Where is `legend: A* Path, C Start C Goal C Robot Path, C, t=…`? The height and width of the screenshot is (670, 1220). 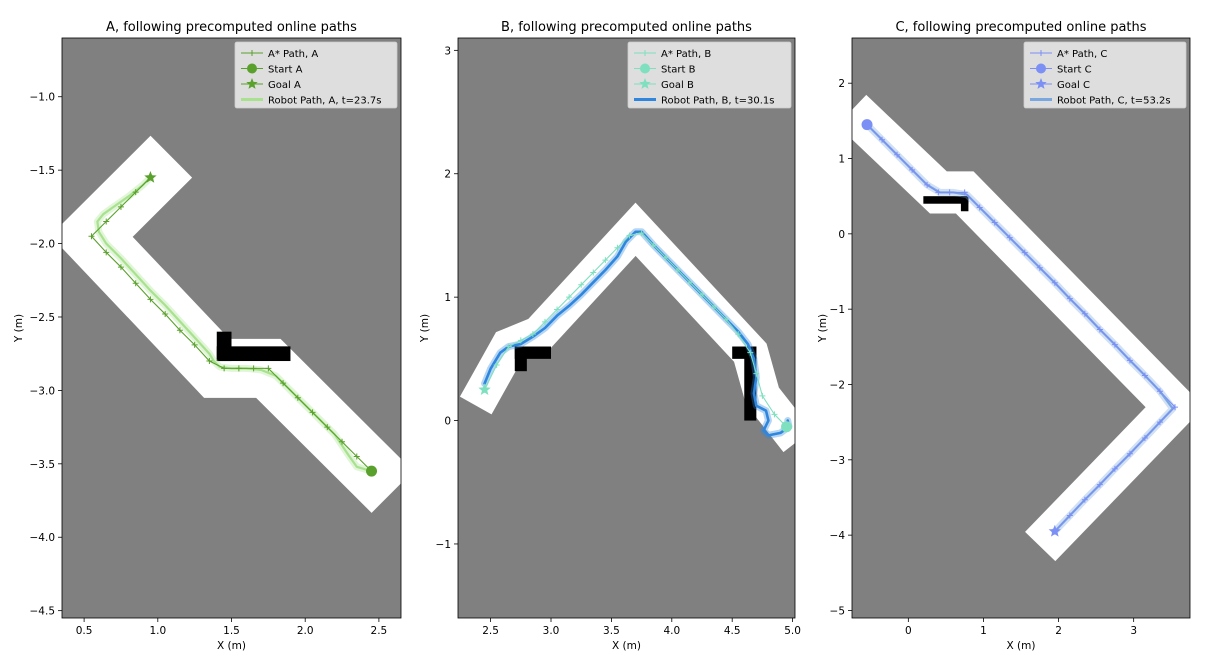 legend: A* Path, C Start C Goal C Robot Path, C, t=… is located at coordinates (1105, 75).